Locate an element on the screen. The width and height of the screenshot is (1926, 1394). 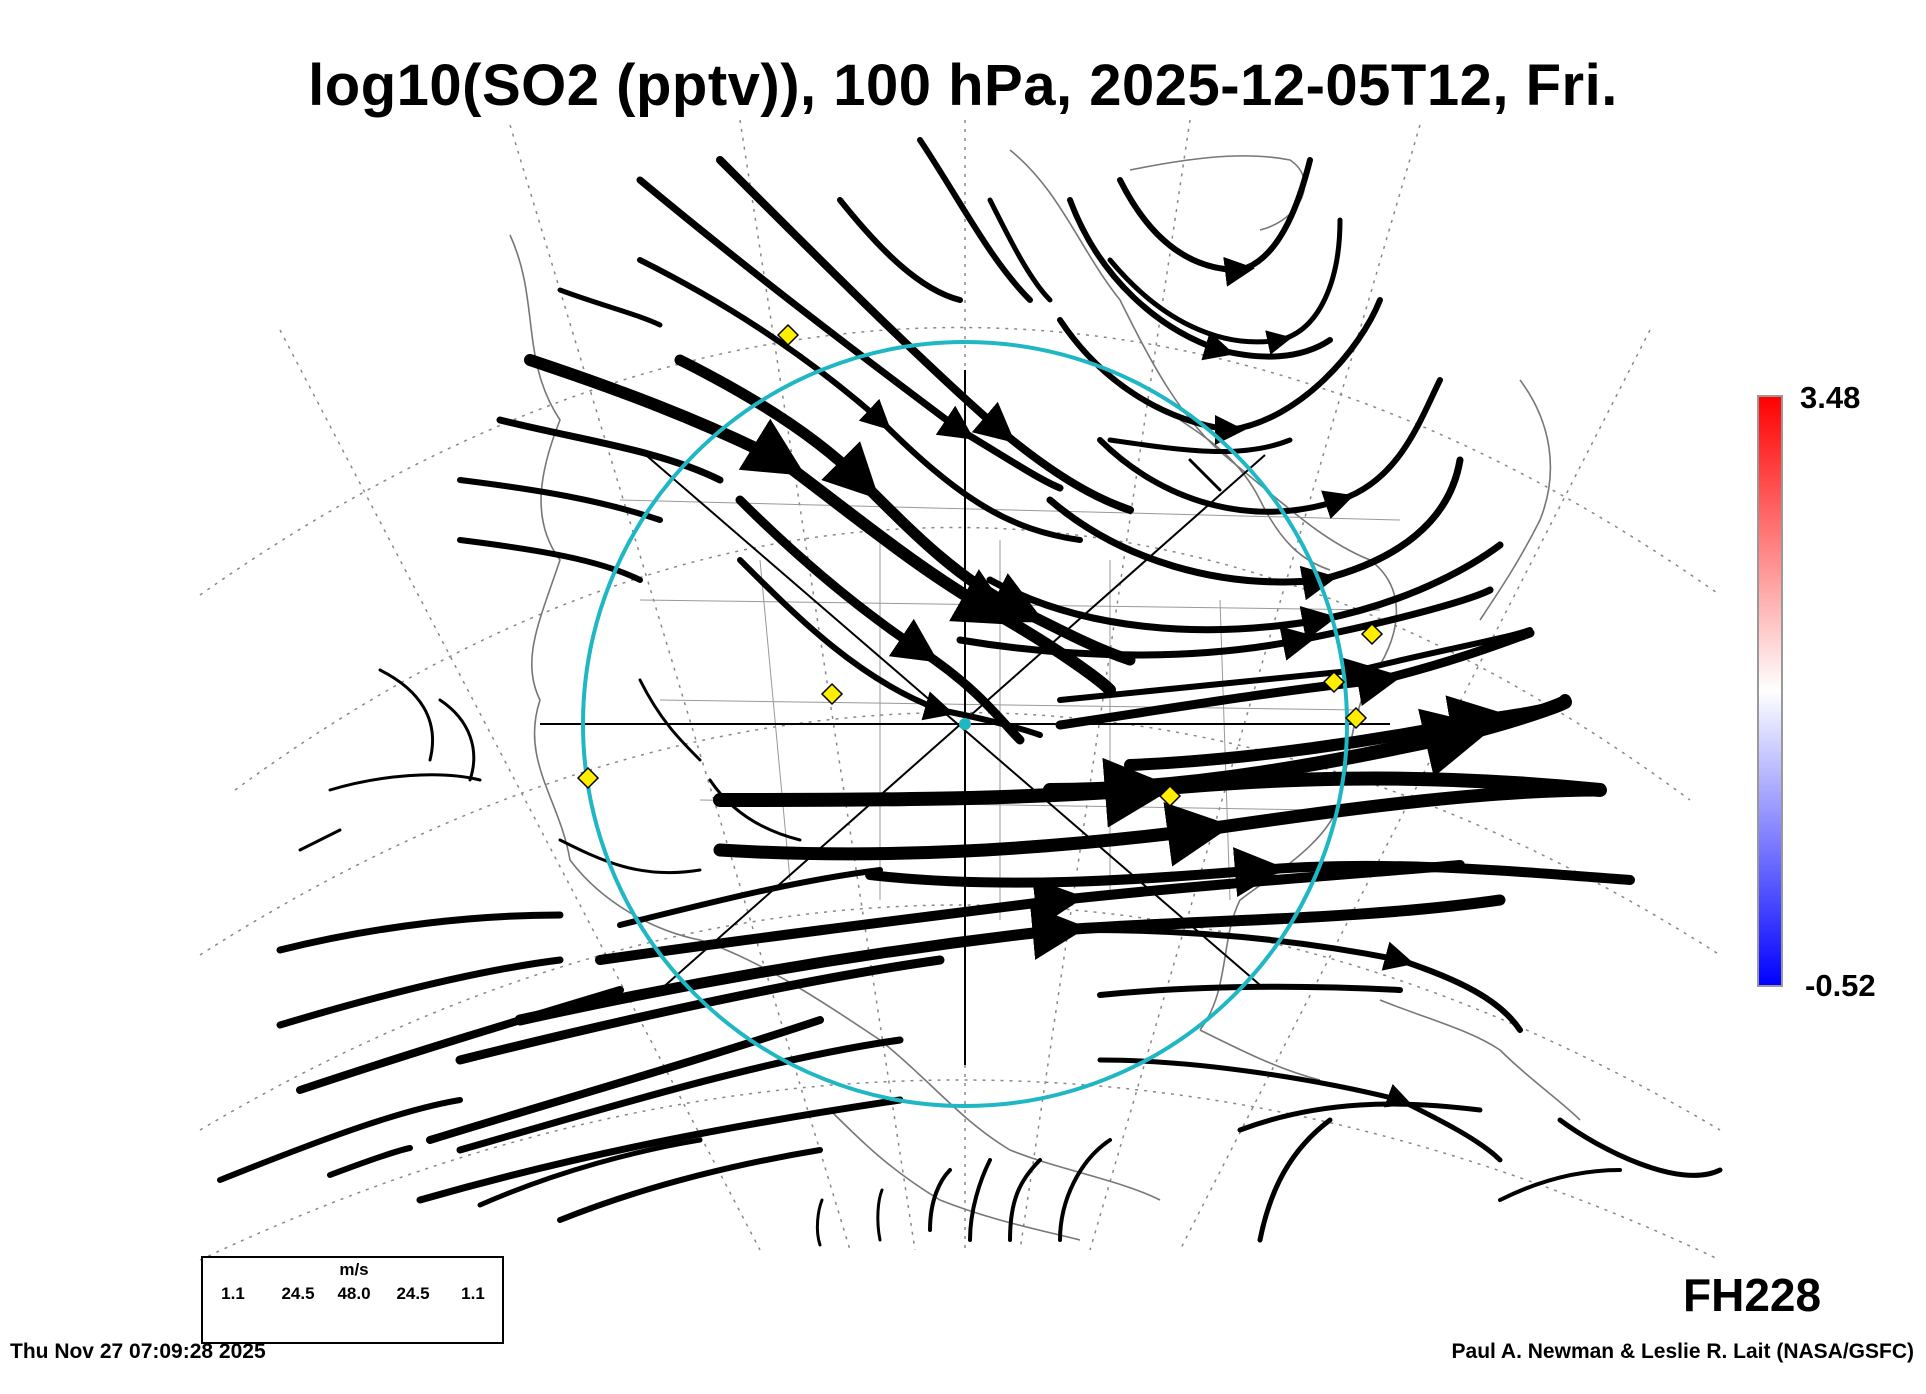
legend-speed-5: 1.1 is located at coordinates (473, 1293).